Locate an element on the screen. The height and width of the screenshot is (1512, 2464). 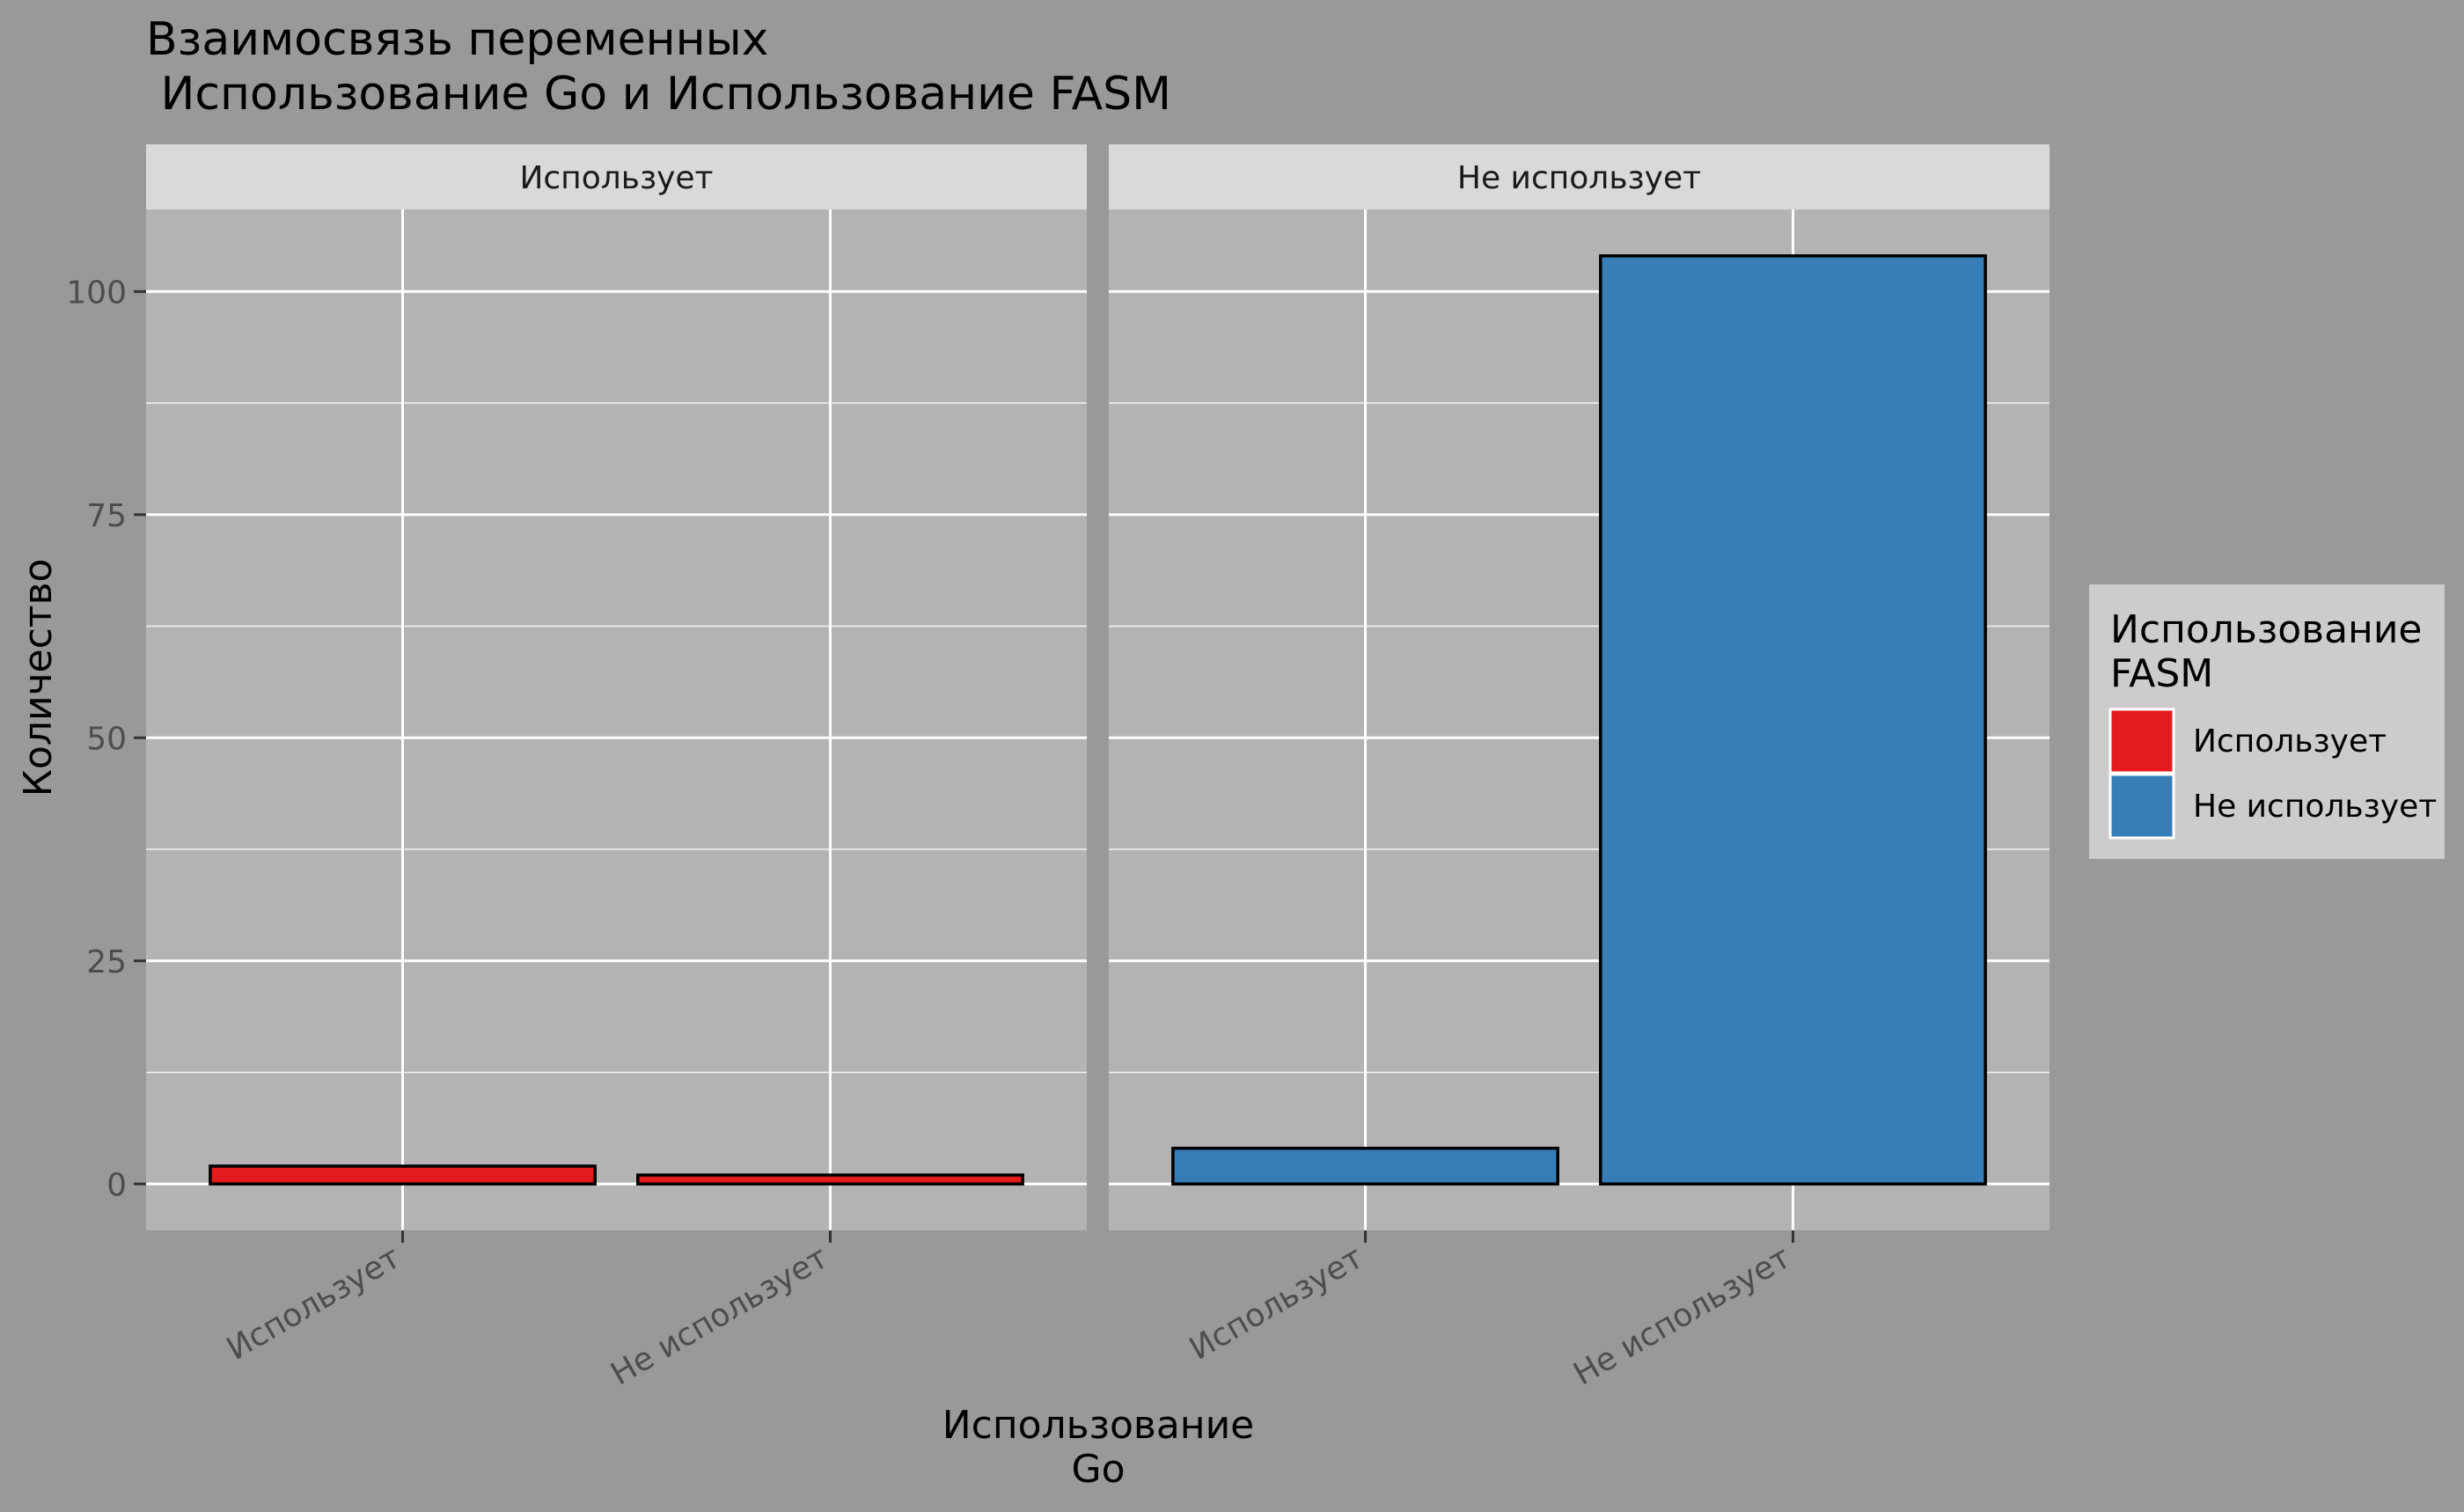
facet-strip-label: Использует is located at coordinates (616, 178).